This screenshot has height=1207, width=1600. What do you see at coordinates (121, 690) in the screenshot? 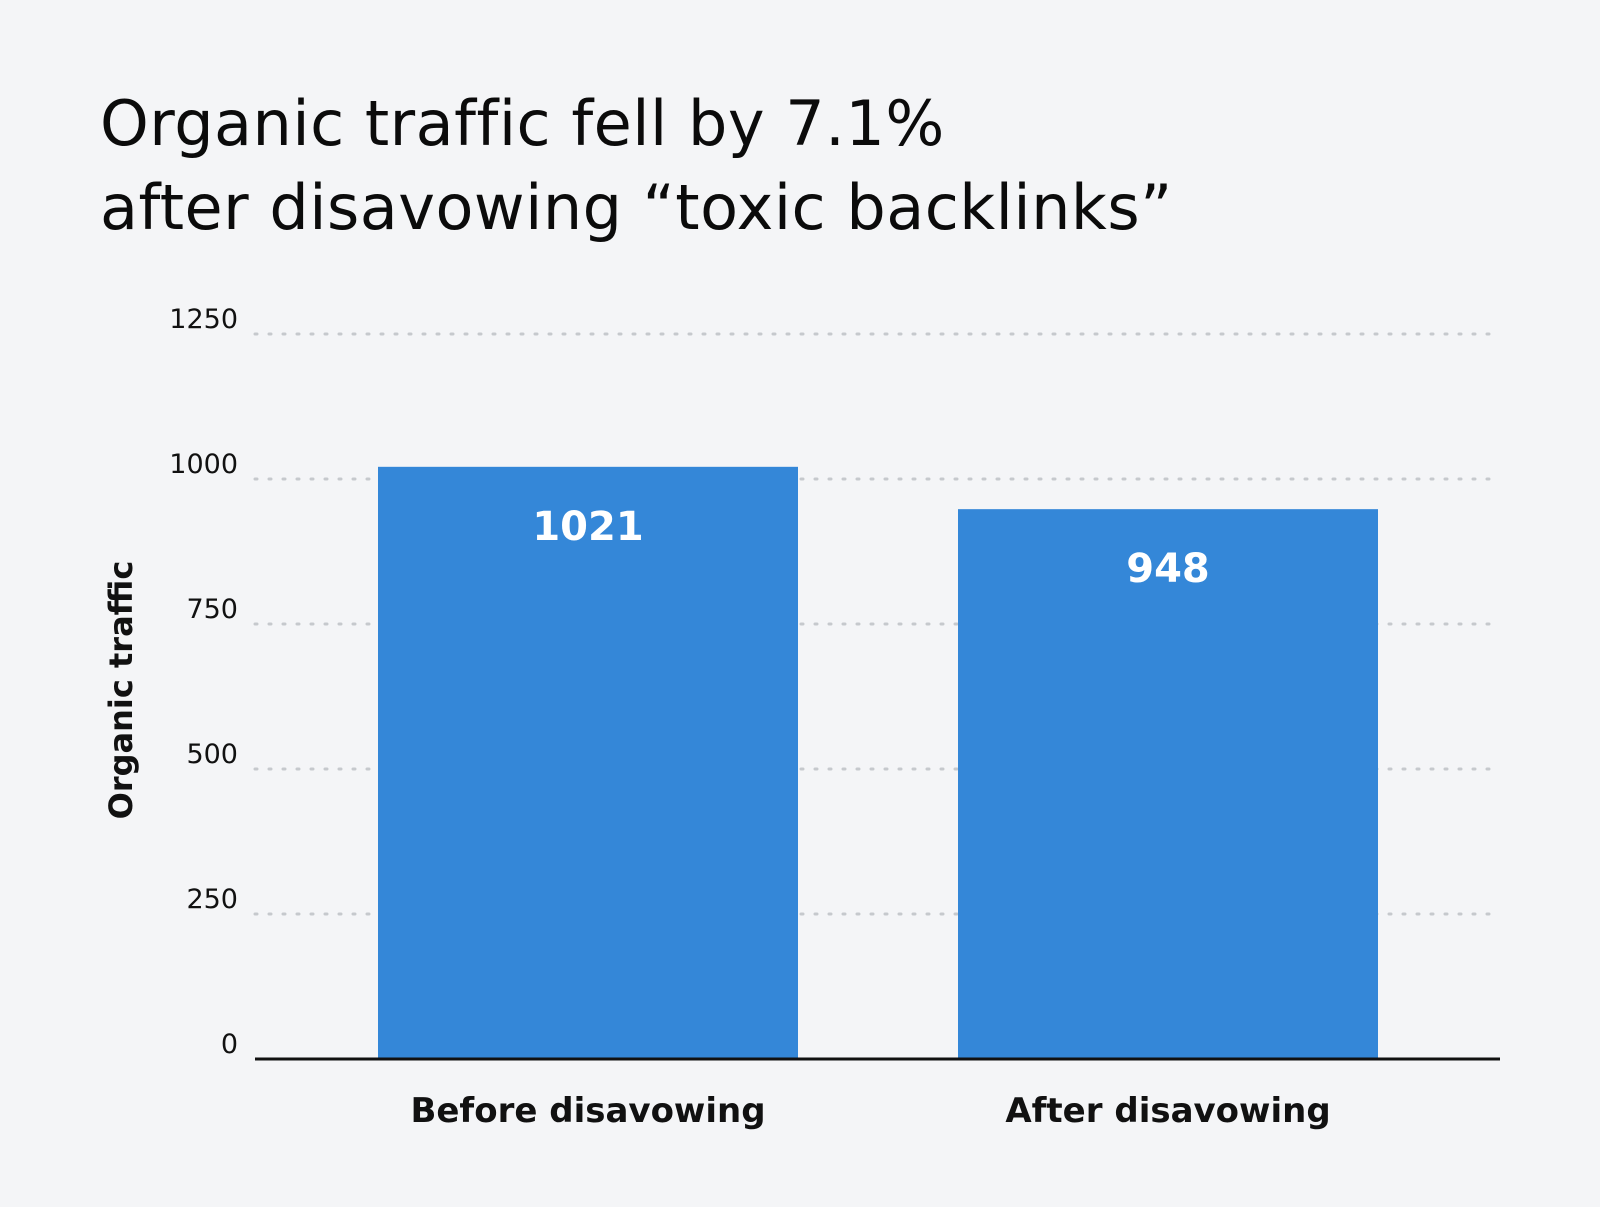
I see `y-axis-title: Organic traffic` at bounding box center [121, 690].